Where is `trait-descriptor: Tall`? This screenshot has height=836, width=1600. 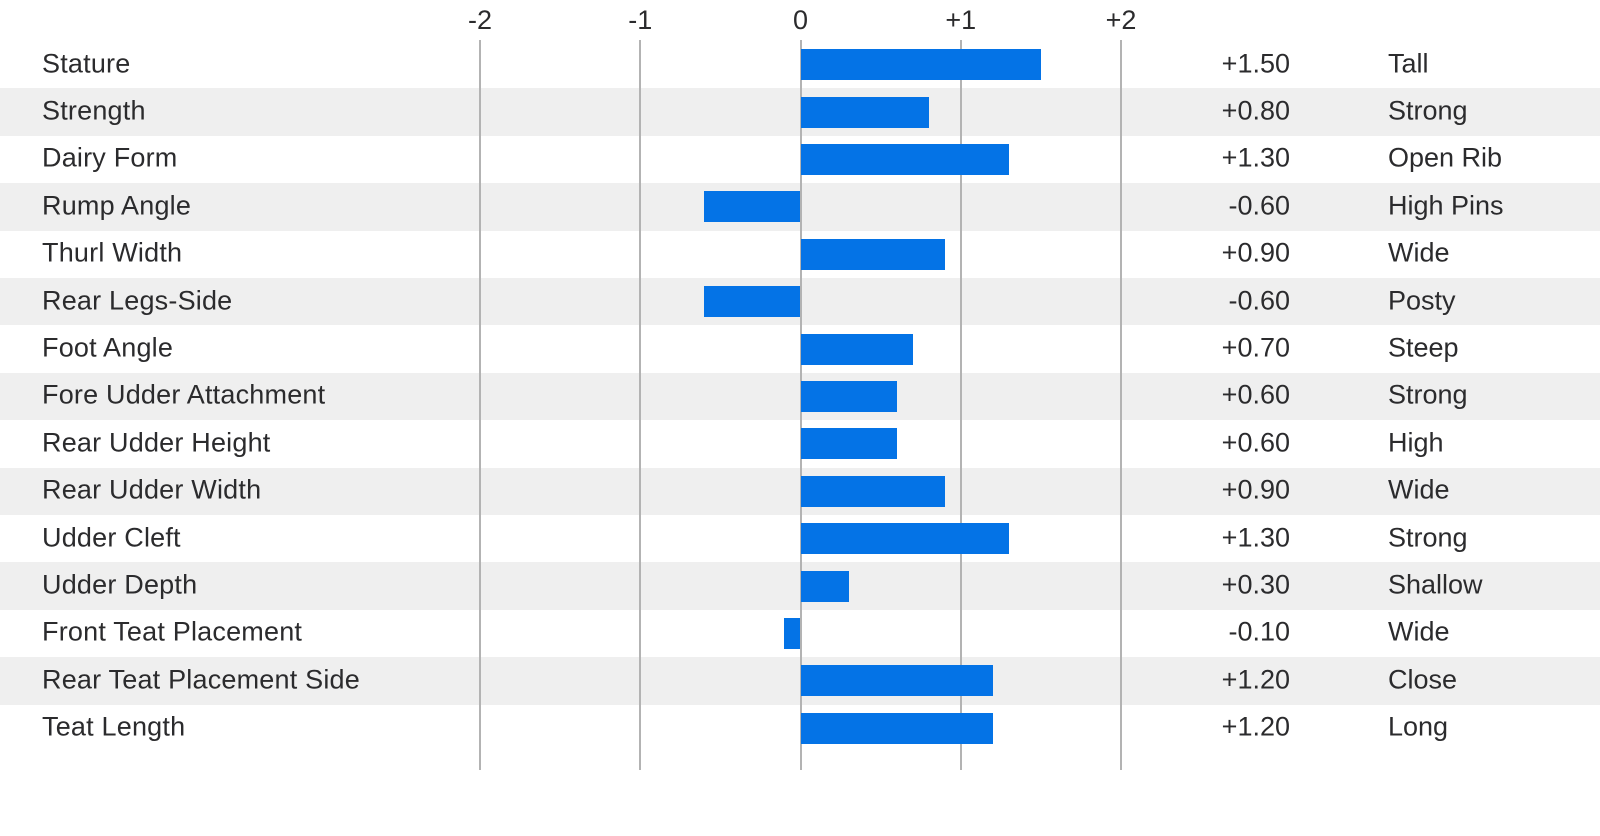
trait-descriptor: Tall is located at coordinates (1408, 62).